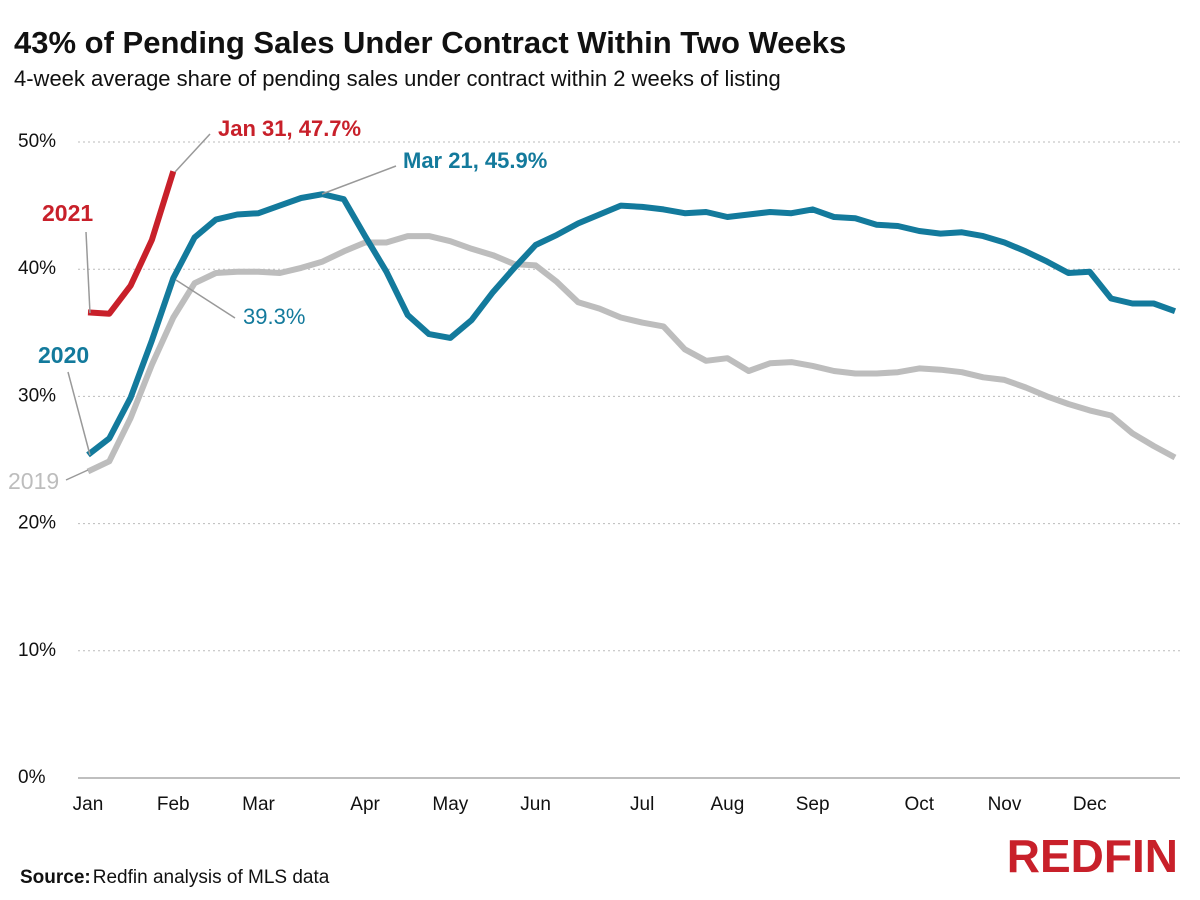  What do you see at coordinates (919, 804) in the screenshot?
I see `x-tick-label: Oct` at bounding box center [919, 804].